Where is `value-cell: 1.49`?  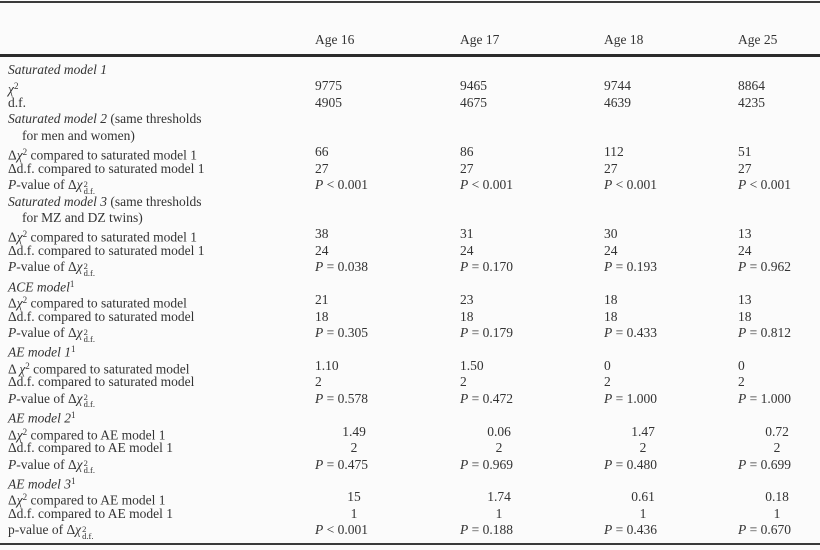 value-cell: 1.49 is located at coordinates (379, 434).